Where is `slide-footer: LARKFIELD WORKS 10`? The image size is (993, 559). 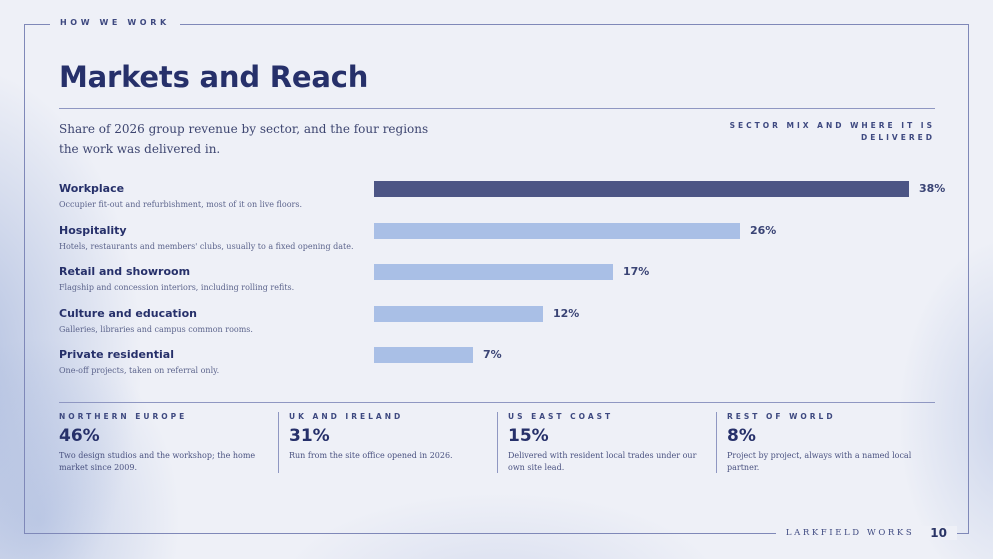 slide-footer: LARKFIELD WORKS 10 is located at coordinates (866, 533).